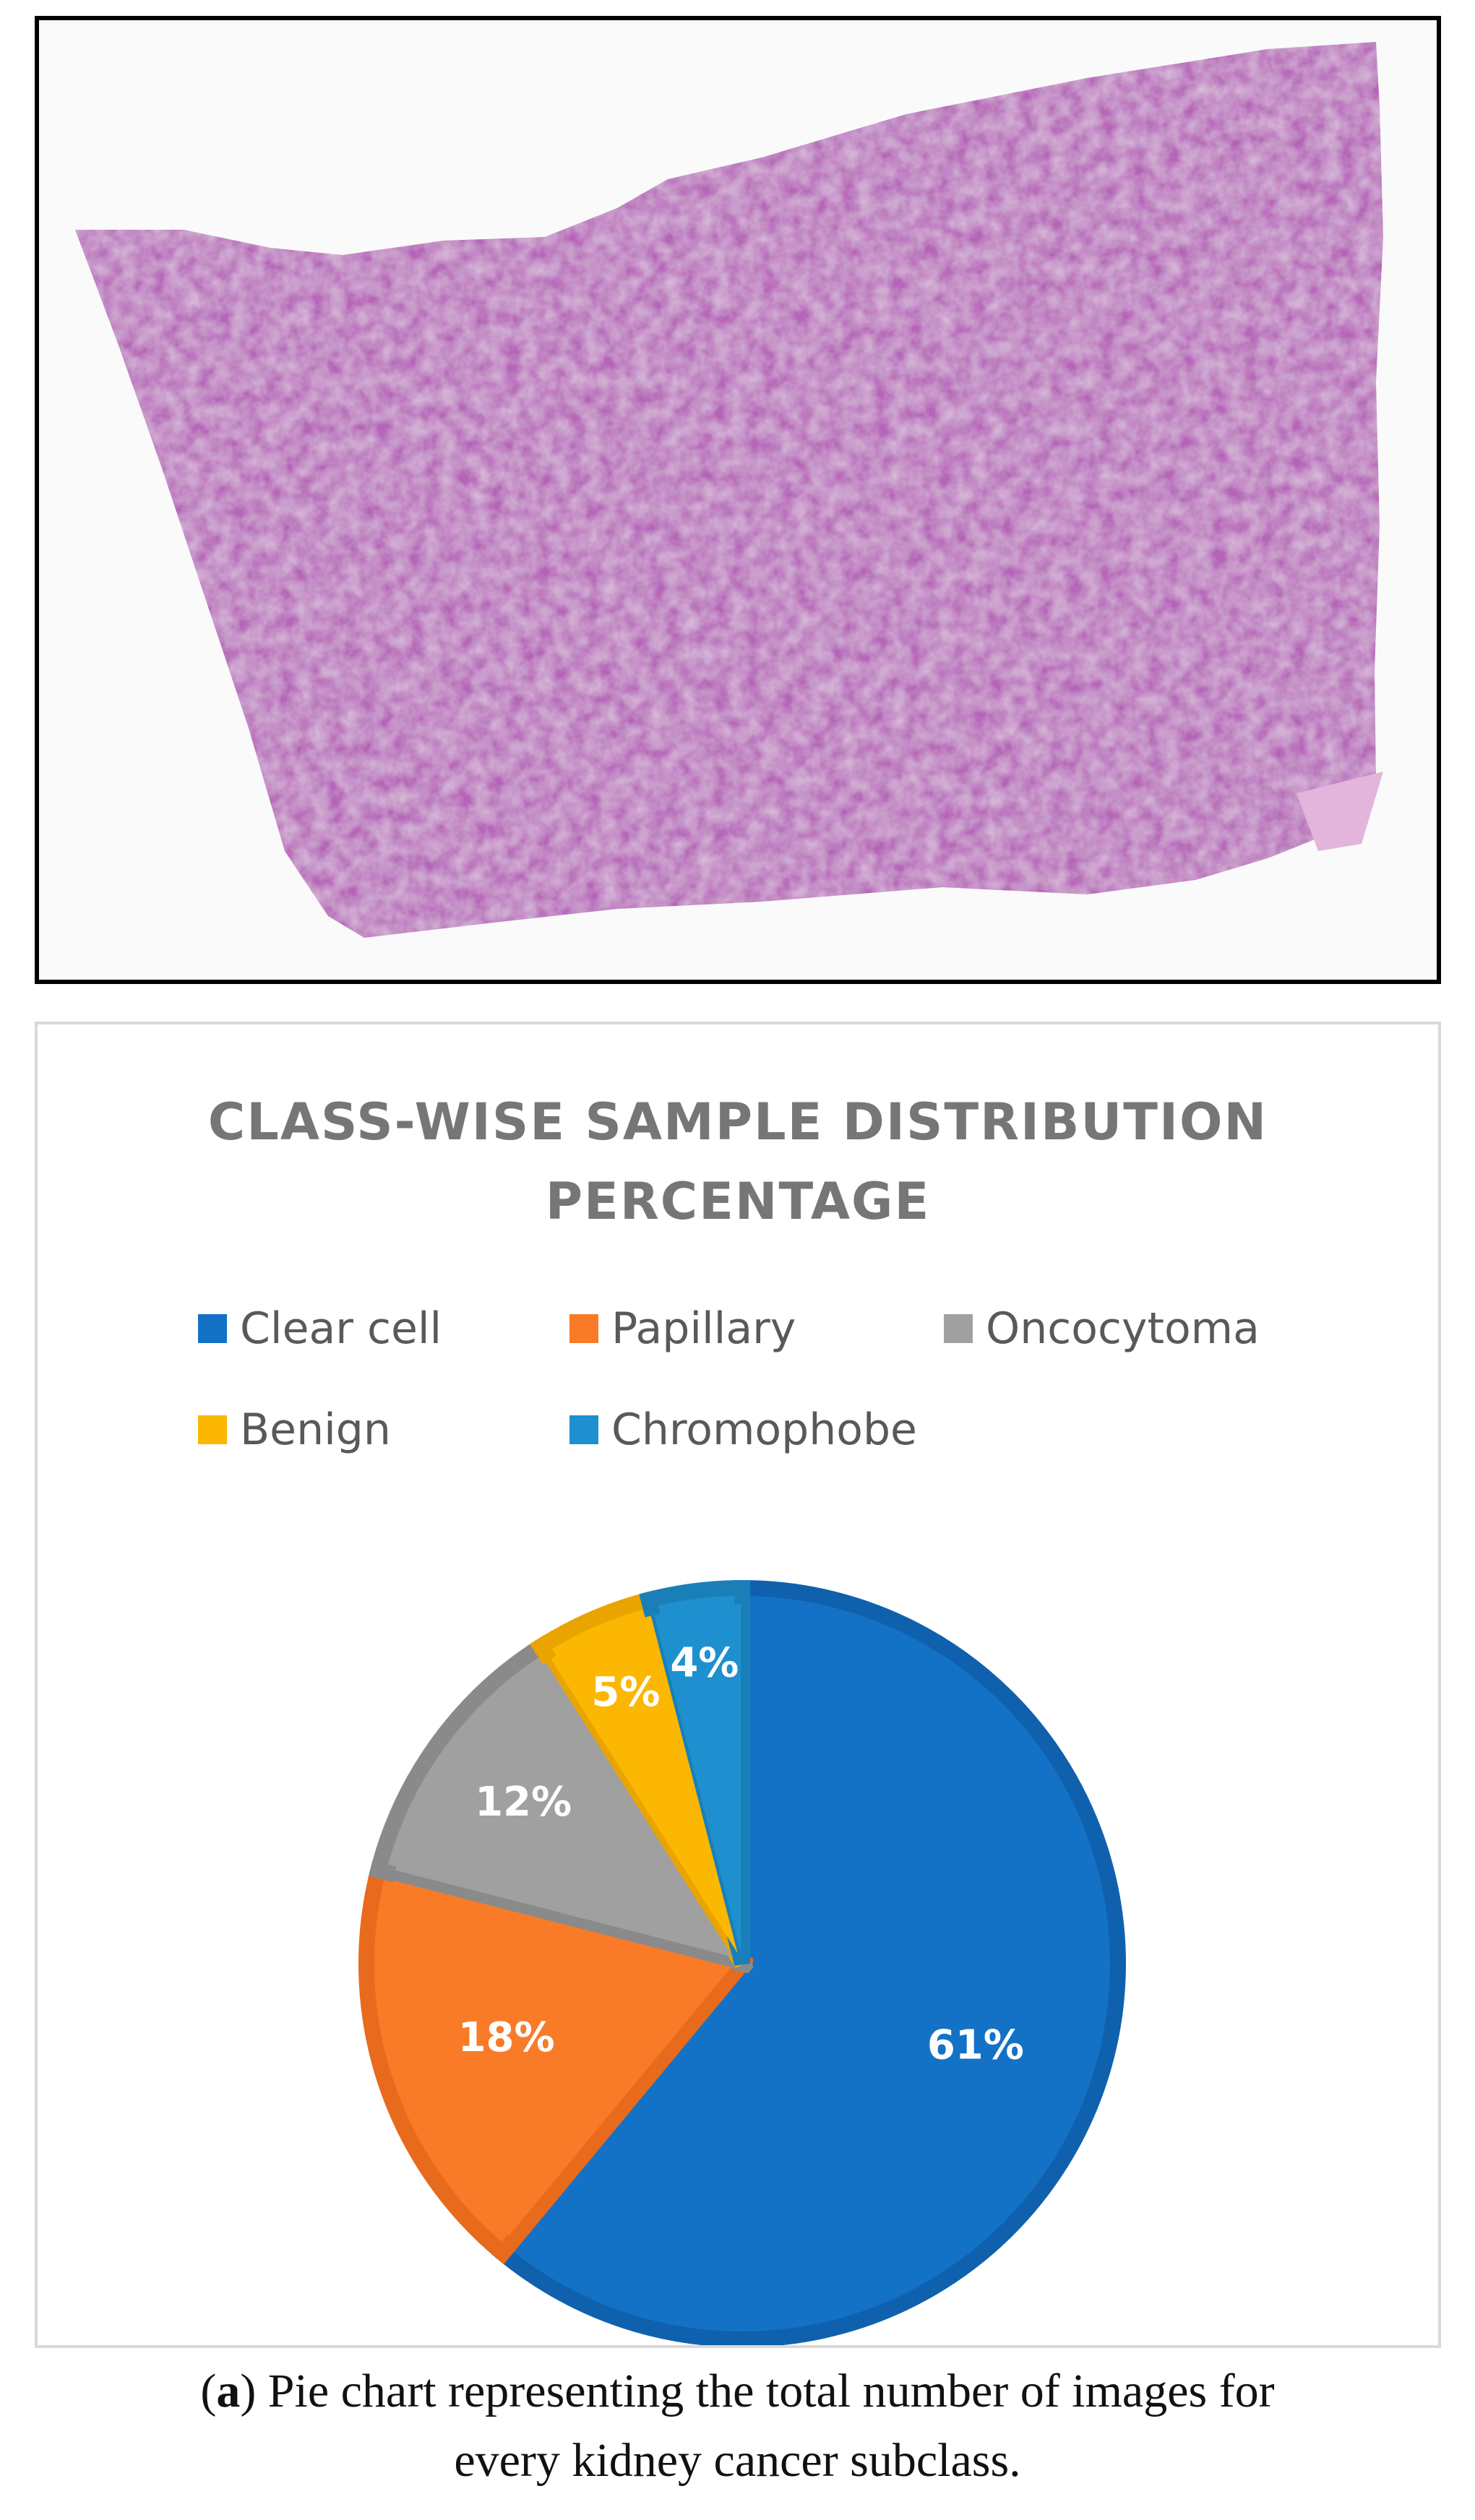 The image size is (1475, 2520). I want to click on pie-slice-face-chromophobe, so click(697, 1778).